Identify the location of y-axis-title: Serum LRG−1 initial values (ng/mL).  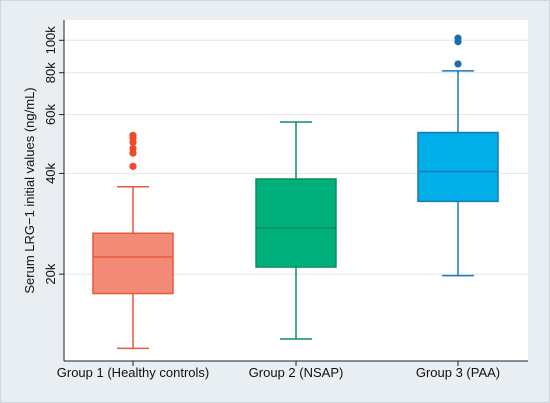
(29, 190).